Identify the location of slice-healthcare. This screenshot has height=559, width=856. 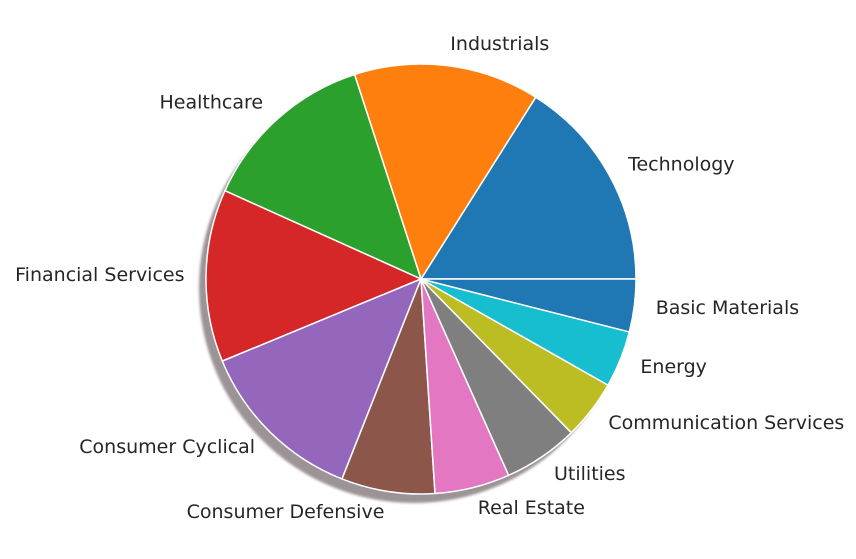
(323, 176).